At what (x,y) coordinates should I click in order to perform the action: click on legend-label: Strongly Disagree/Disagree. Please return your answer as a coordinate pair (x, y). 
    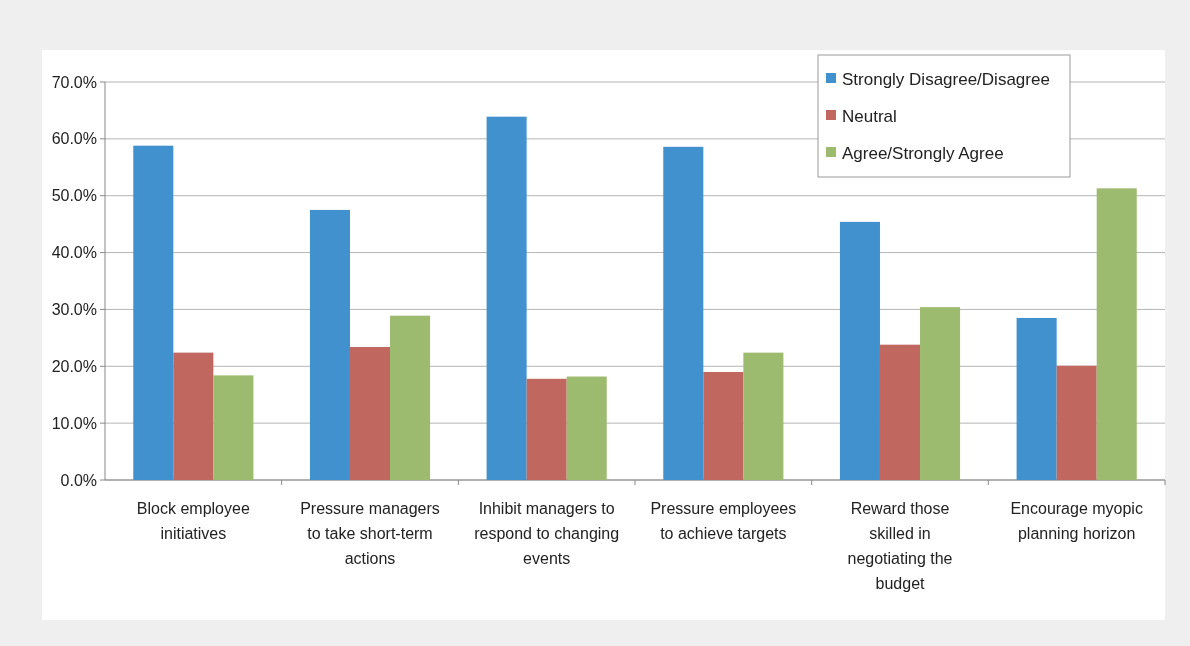
    Looking at the image, I should click on (946, 79).